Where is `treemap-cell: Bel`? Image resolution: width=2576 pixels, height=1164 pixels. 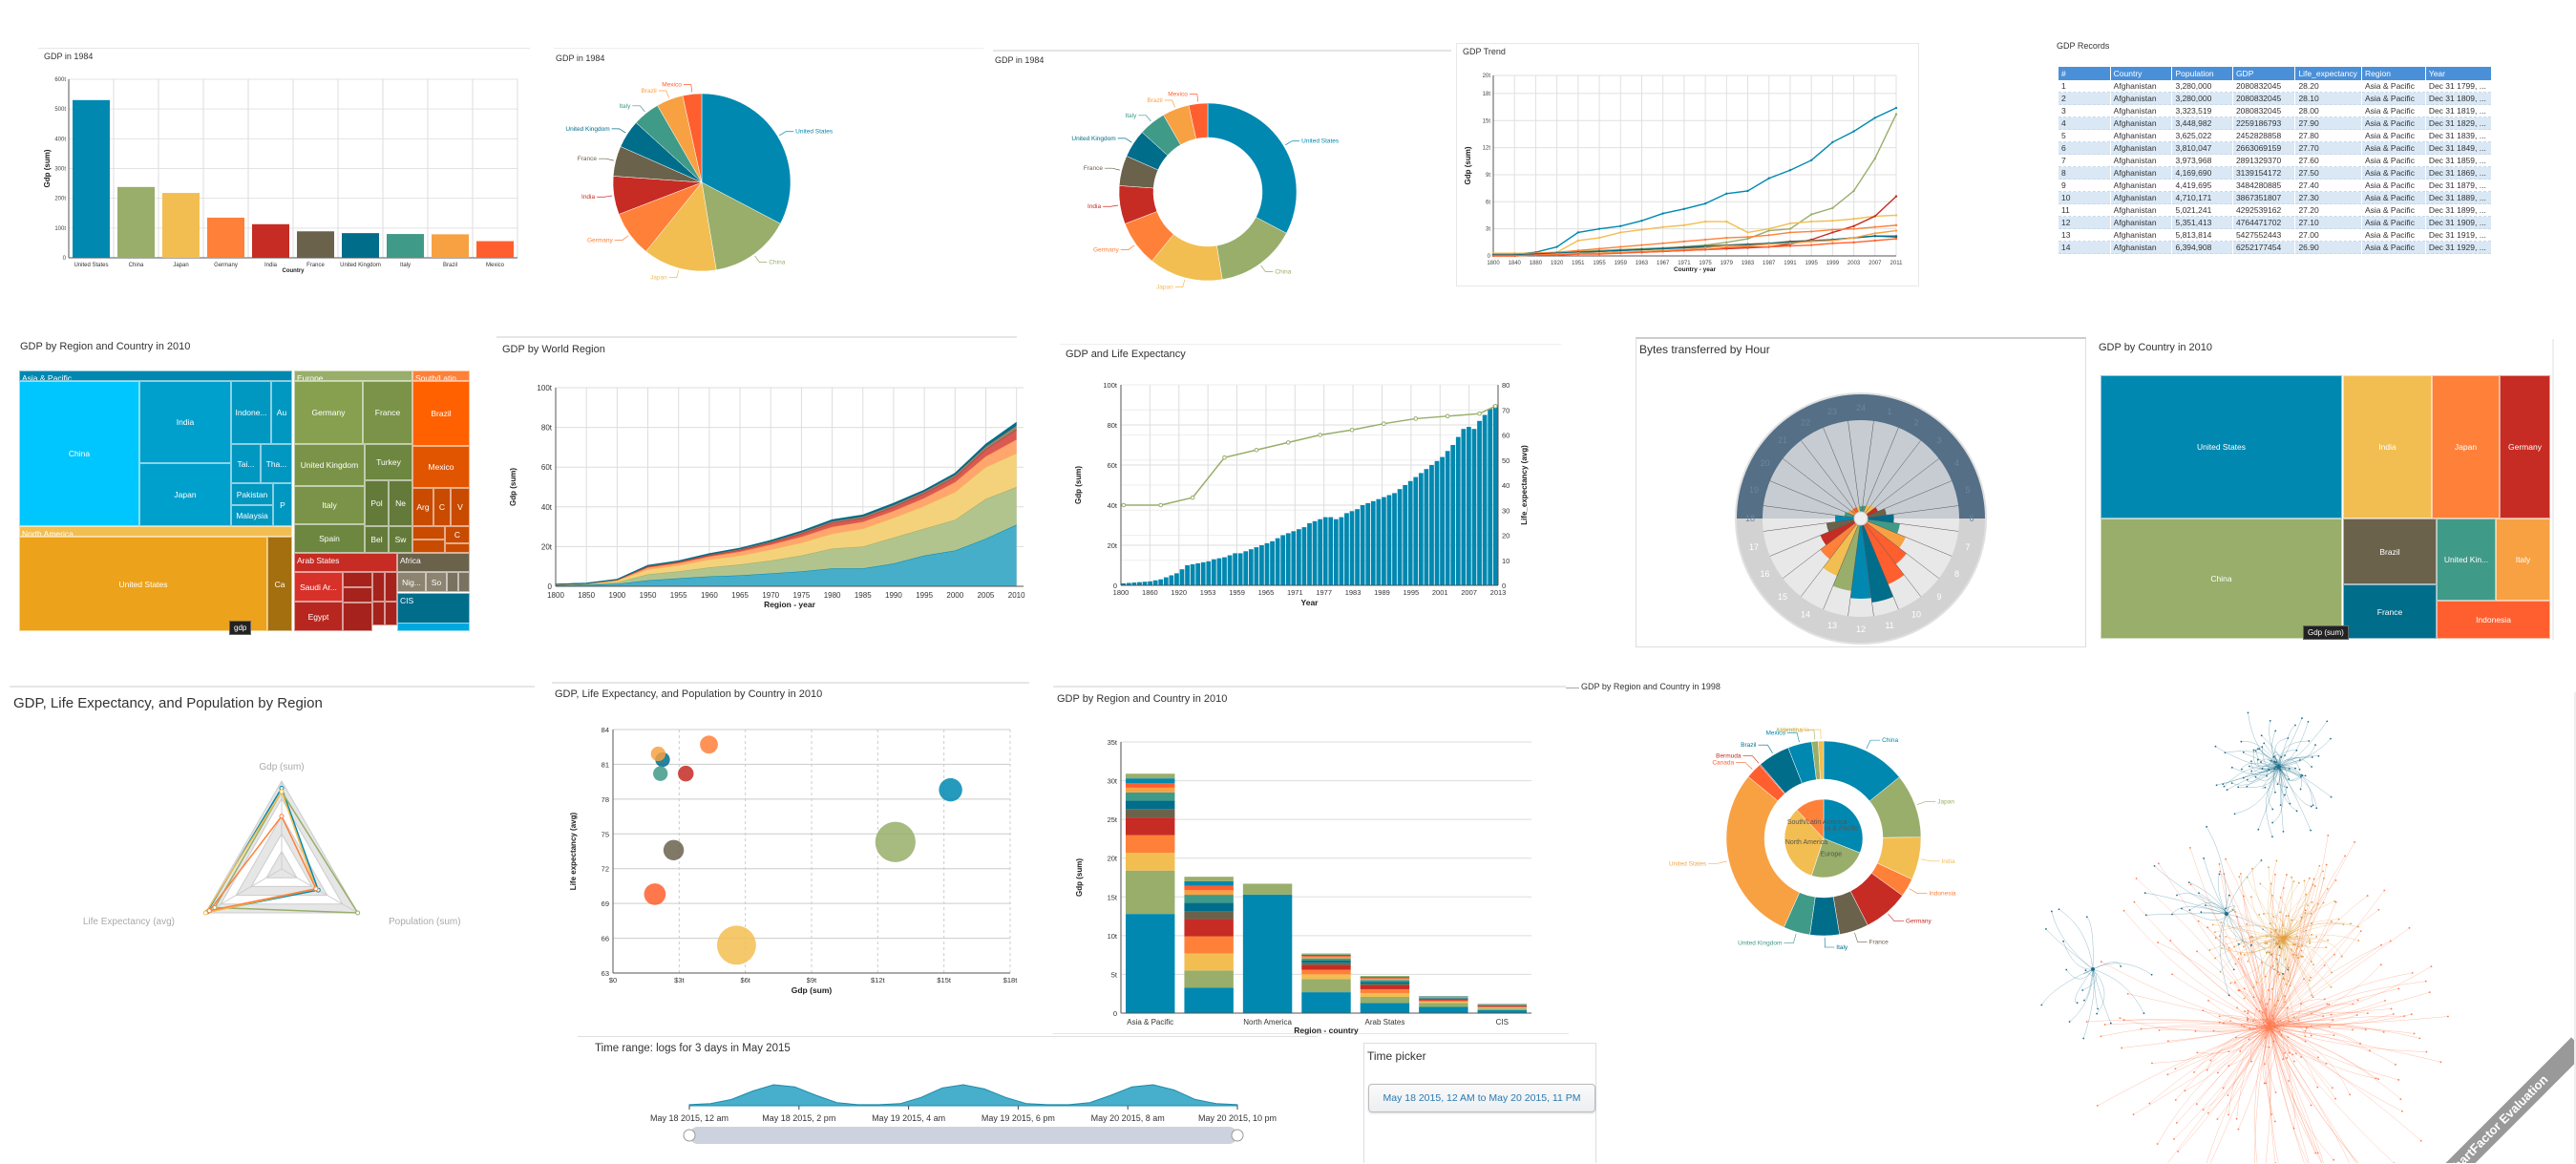
treemap-cell: Bel is located at coordinates (377, 540).